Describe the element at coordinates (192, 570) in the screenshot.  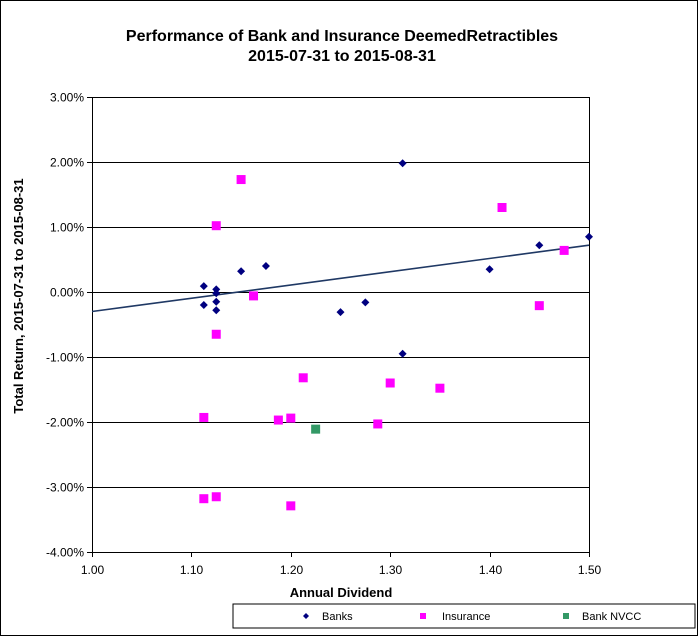
I see `x-tick-label: 1.10` at that location.